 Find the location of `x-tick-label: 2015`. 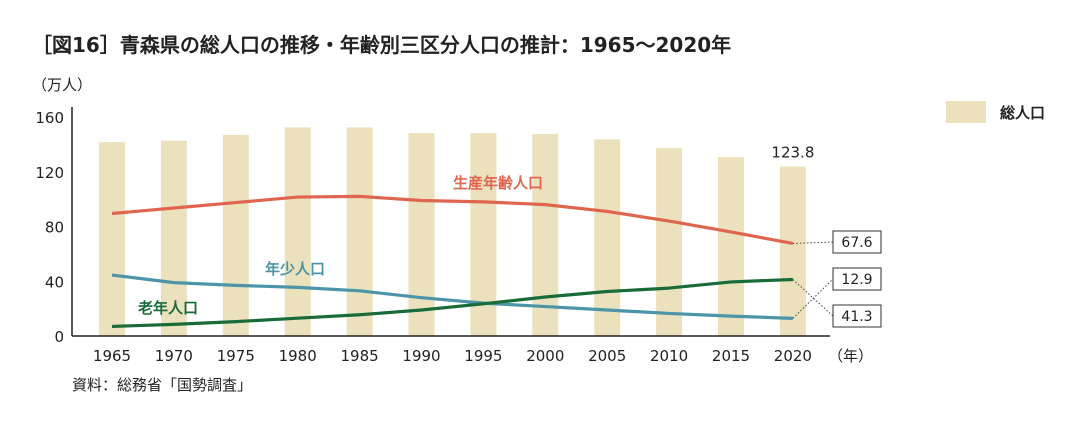

x-tick-label: 2015 is located at coordinates (731, 356).